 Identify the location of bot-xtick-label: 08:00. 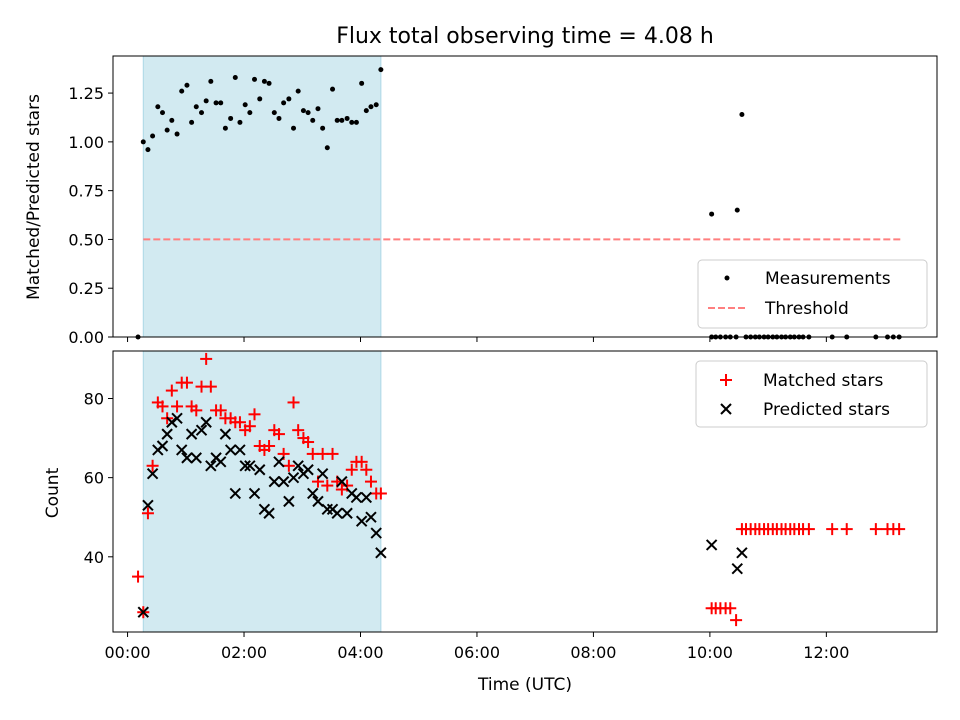
(593, 652).